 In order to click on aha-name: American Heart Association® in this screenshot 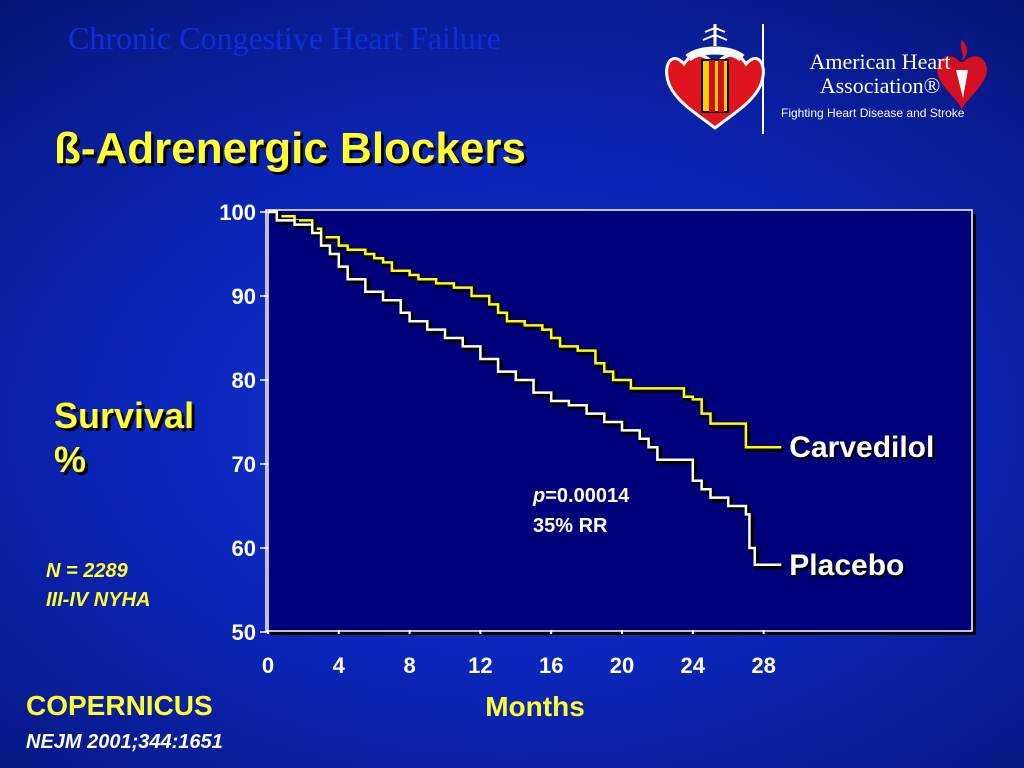, I will do `click(880, 73)`.